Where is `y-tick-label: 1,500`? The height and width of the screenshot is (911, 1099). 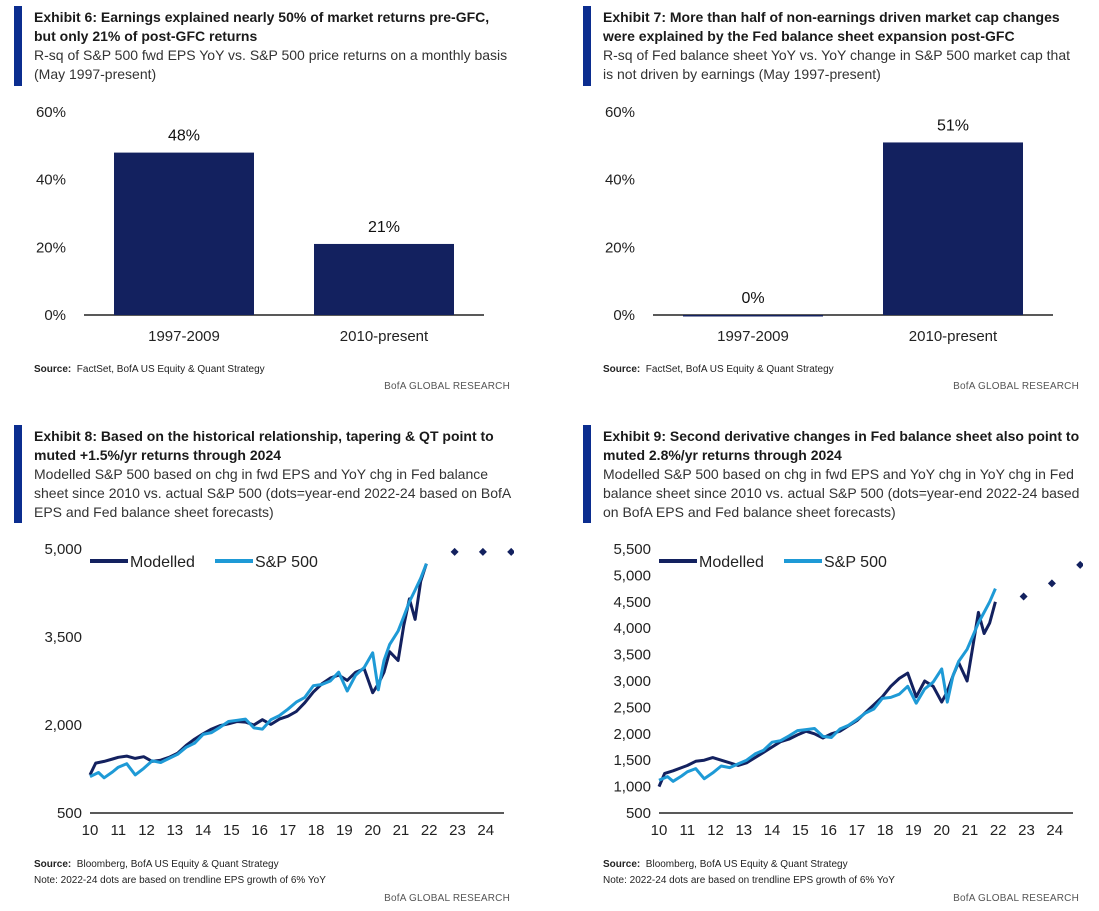
y-tick-label: 1,500 is located at coordinates (632, 760).